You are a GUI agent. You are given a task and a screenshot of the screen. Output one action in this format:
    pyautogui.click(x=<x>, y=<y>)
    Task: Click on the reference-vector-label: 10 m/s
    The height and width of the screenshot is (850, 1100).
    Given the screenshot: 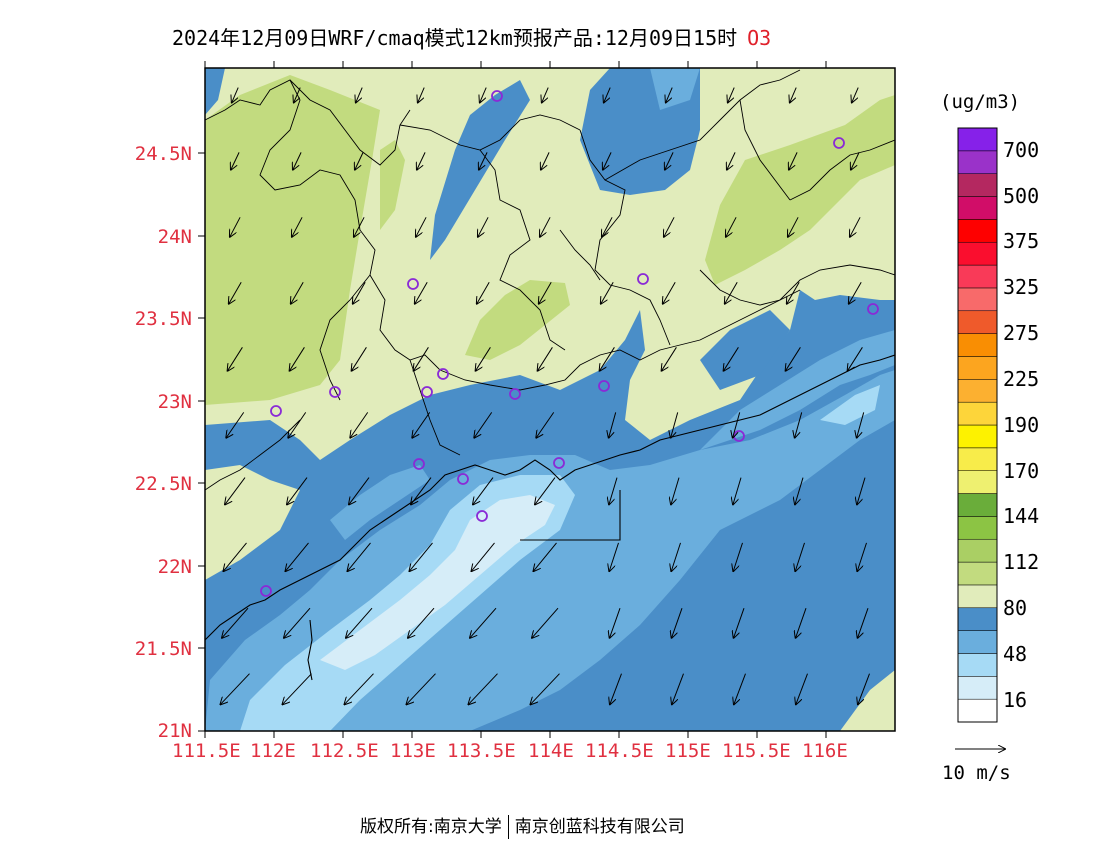 What is the action you would take?
    pyautogui.click(x=976, y=773)
    